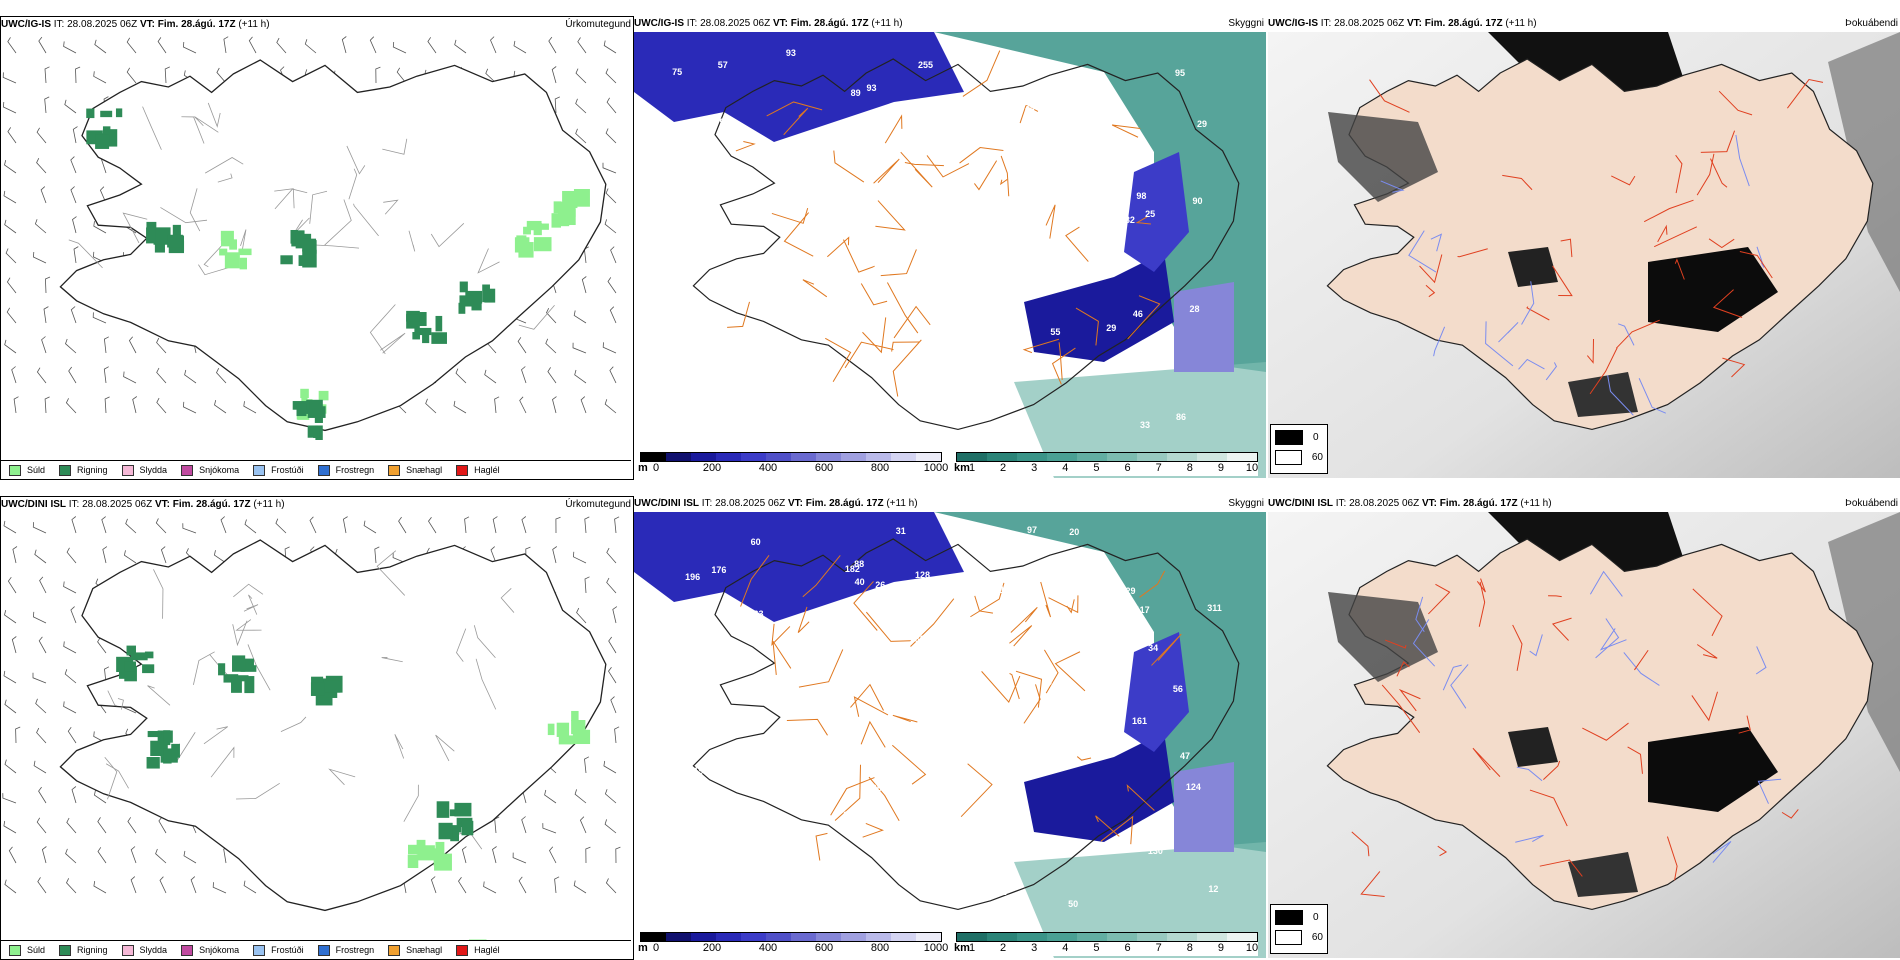 The width and height of the screenshot is (1900, 960). I want to click on visibility-value: 185, so click(1007, 589).